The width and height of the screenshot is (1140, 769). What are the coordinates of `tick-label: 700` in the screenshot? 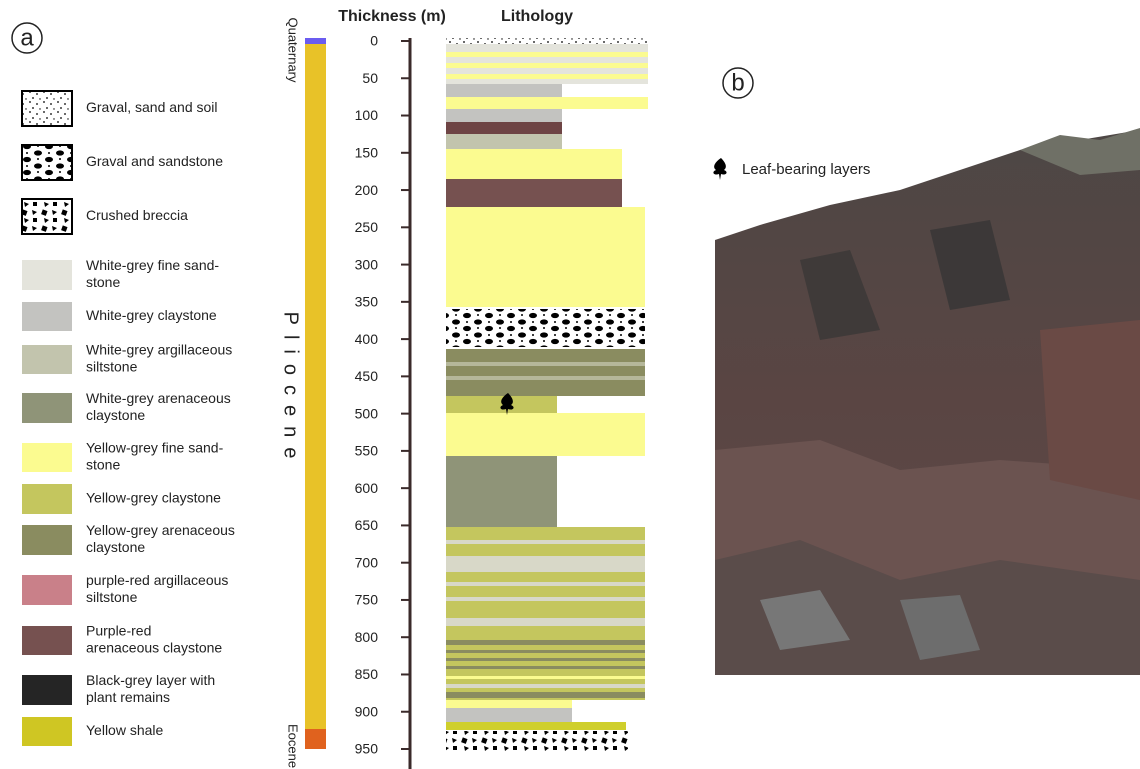 It's located at (367, 562).